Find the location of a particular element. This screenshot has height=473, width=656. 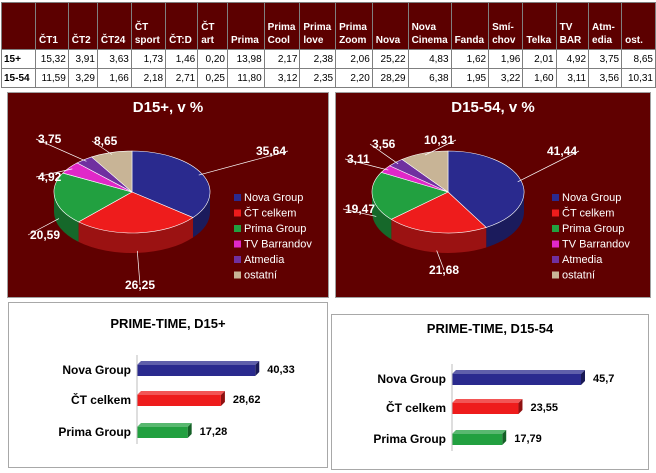

table-header-cell: Nova is located at coordinates (390, 26).